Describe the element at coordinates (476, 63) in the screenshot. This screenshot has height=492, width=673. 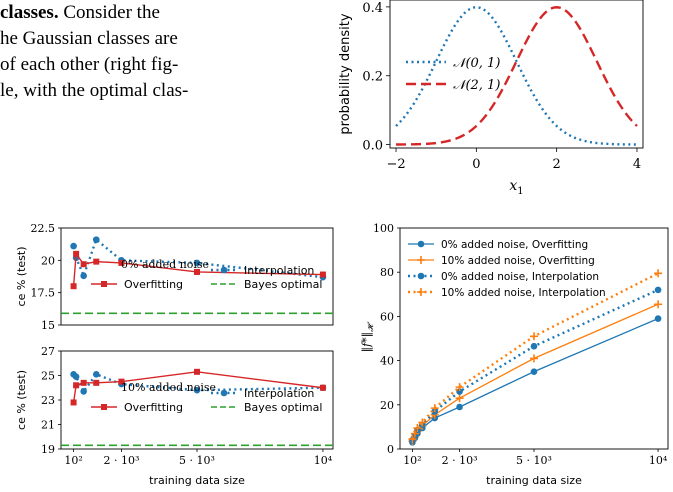
I see `legend-label: 𝒩(0, 1)` at that location.